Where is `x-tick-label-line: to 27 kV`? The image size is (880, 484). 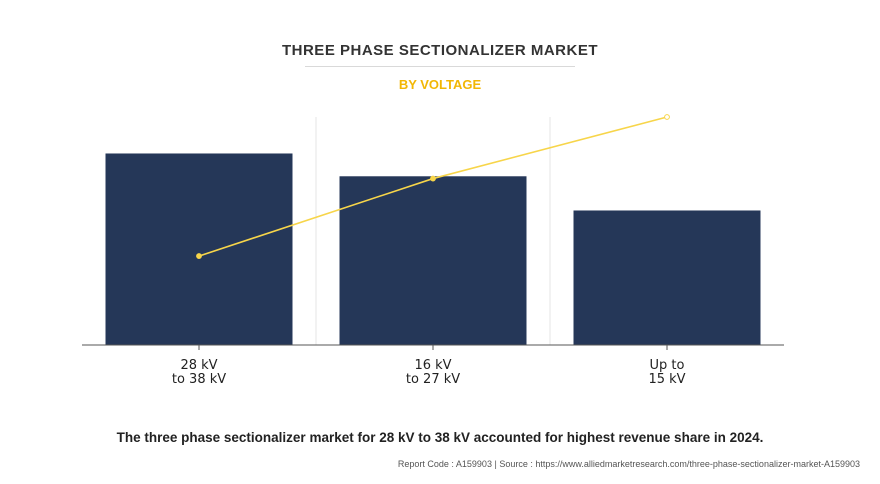 x-tick-label-line: to 27 kV is located at coordinates (433, 379).